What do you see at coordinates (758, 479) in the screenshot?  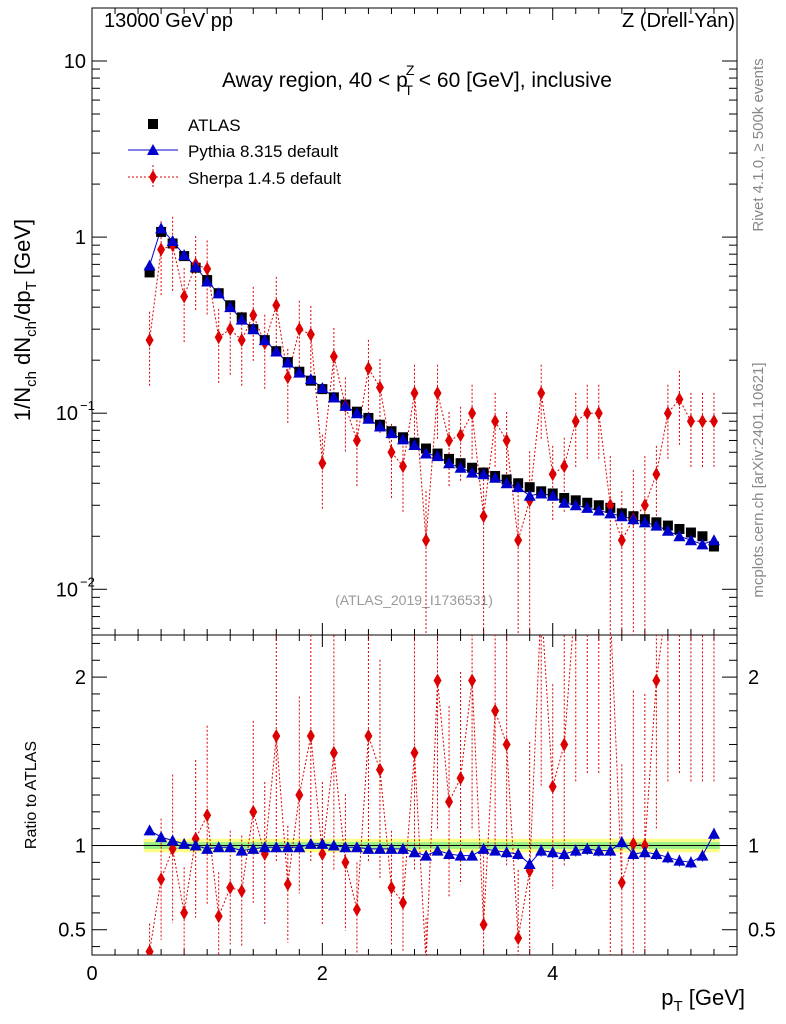 I see `side-label-mcplots: mcplots.cern.ch [arXiv:2401.10621]` at bounding box center [758, 479].